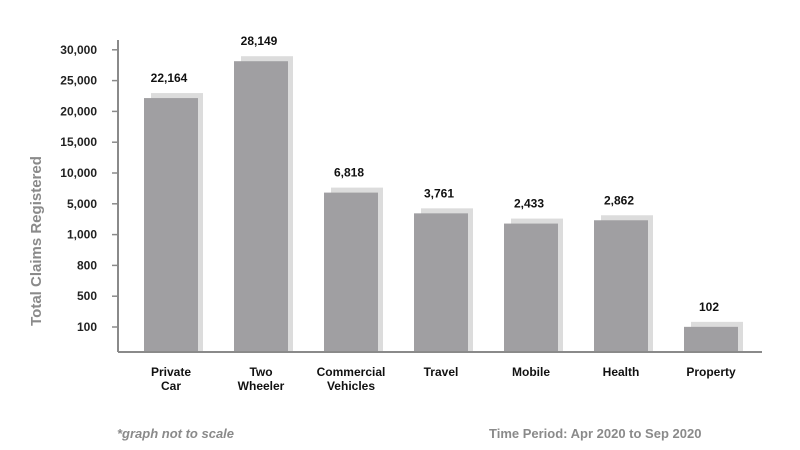 The height and width of the screenshot is (450, 800). Describe the element at coordinates (82, 235) in the screenshot. I see `y-tick-label: 1,000` at that location.